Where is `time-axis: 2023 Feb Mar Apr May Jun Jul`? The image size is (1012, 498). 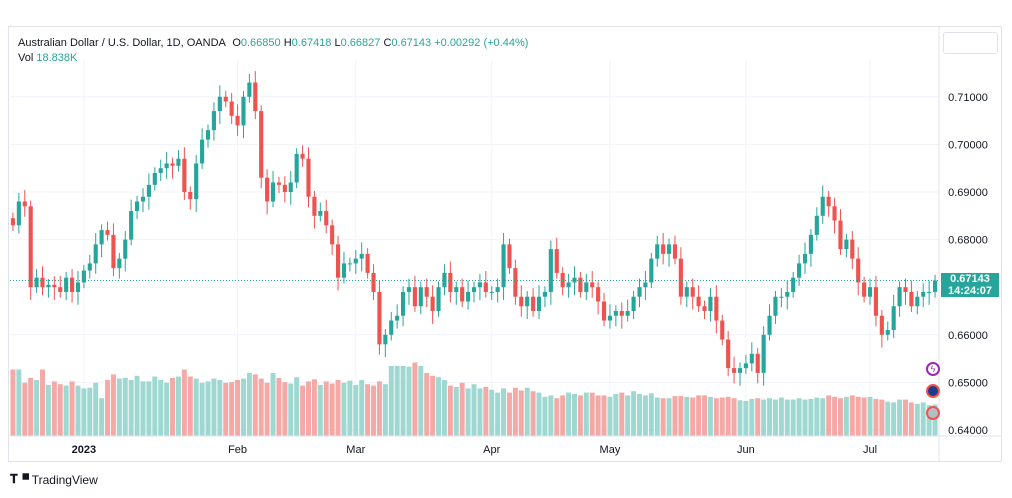
time-axis: 2023 Feb Mar Apr May Jun Jul is located at coordinates (474, 450).